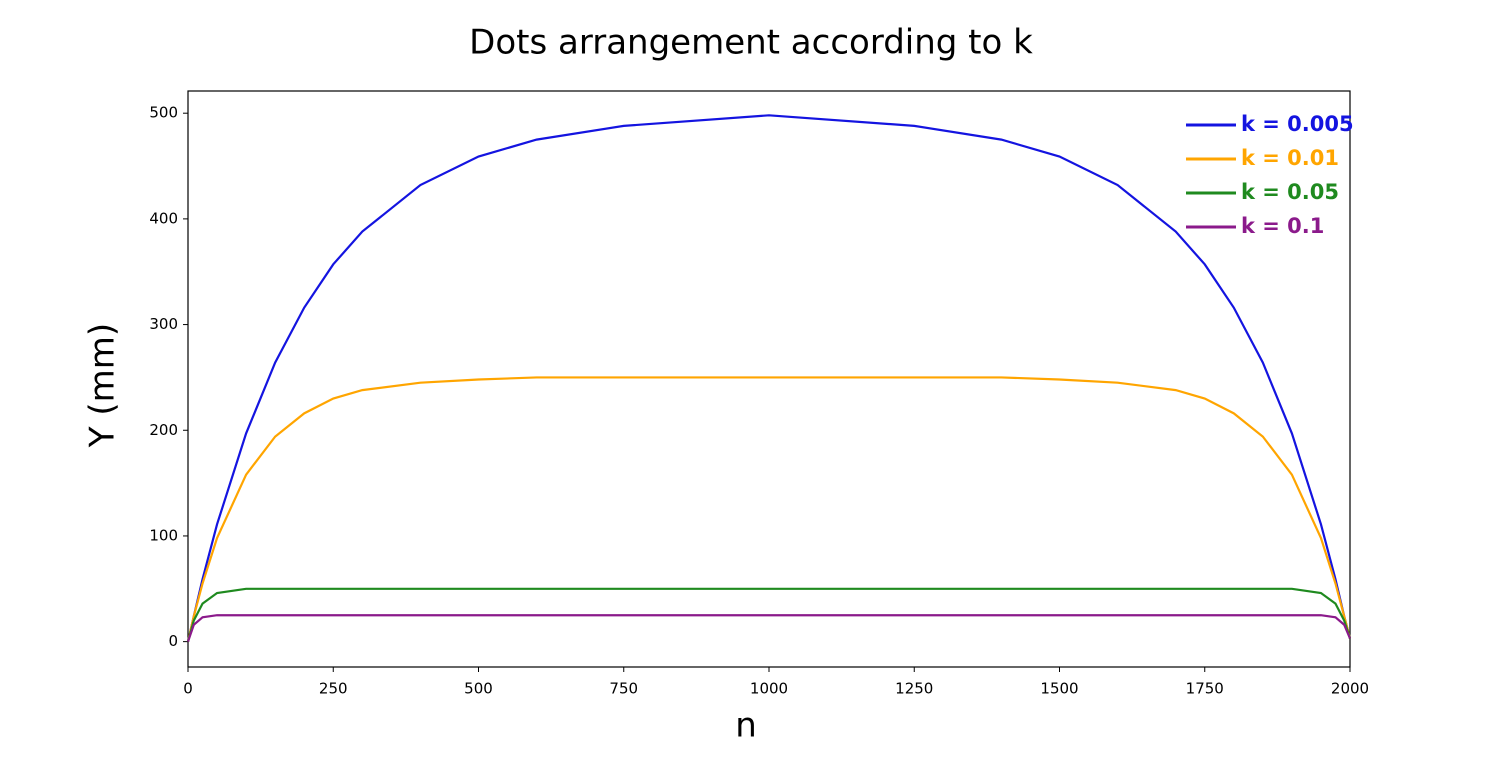 This screenshot has width=1502, height=758. Describe the element at coordinates (1350, 689) in the screenshot. I see `x-tick-label: 2000` at that location.